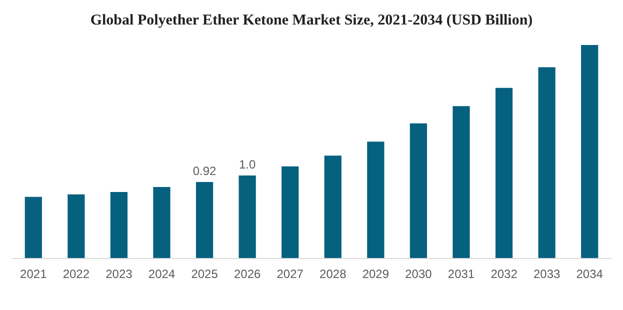 Image resolution: width=623 pixels, height=310 pixels. What do you see at coordinates (34, 274) in the screenshot?
I see `x-tick-label: 2021` at bounding box center [34, 274].